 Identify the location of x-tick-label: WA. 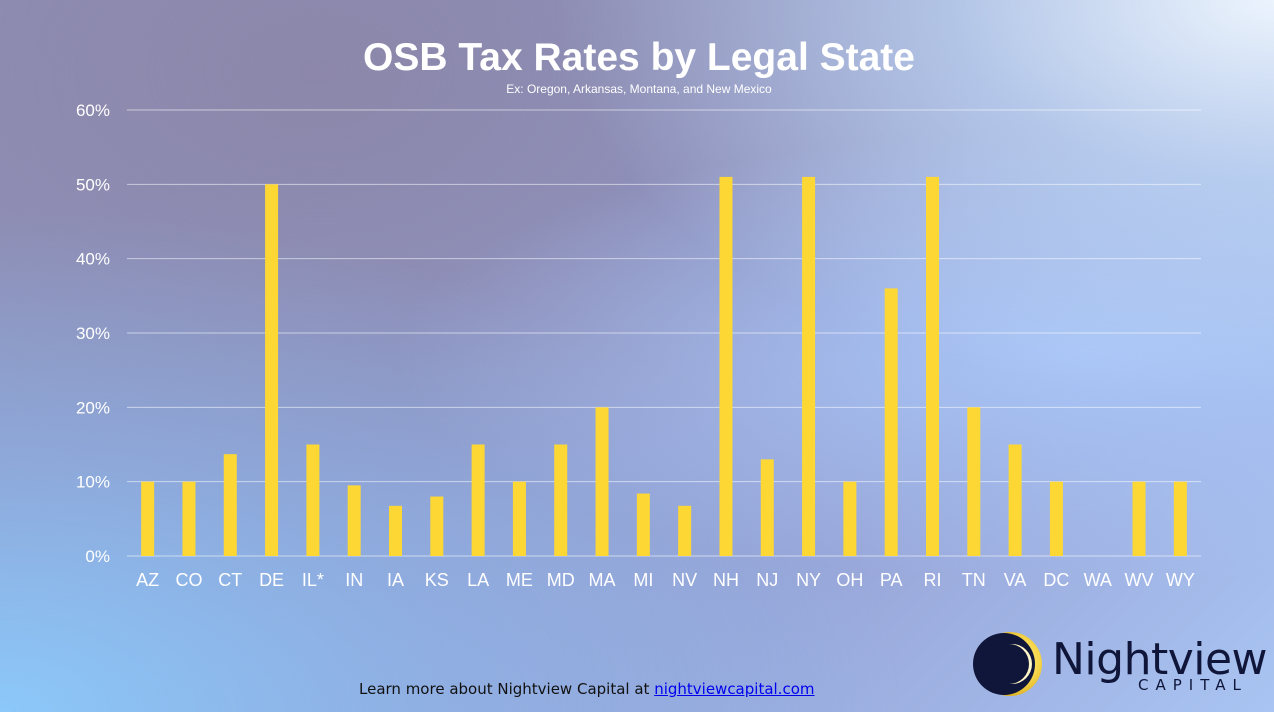
(1098, 580).